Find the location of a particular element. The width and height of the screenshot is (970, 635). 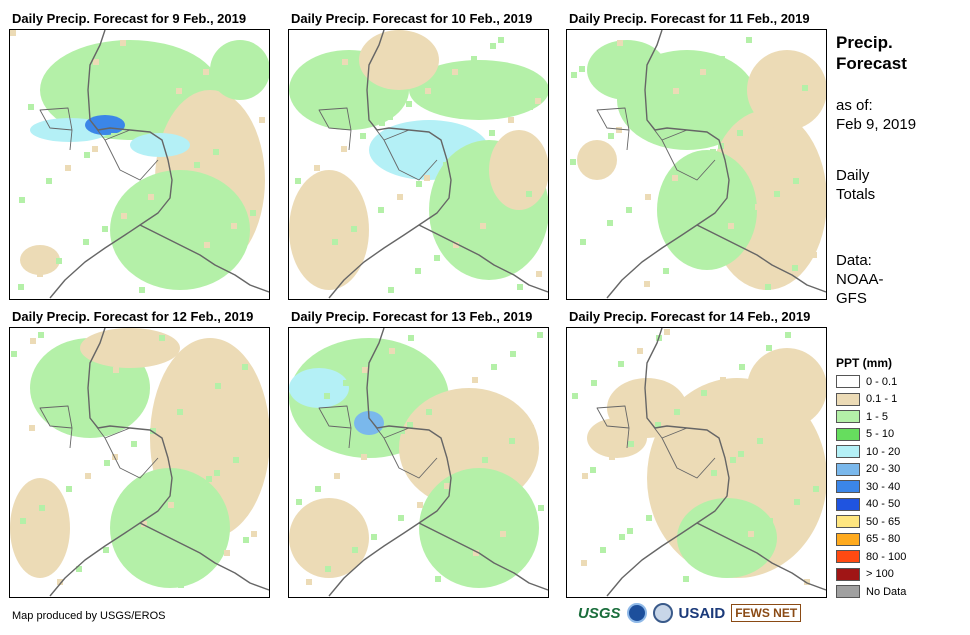

panel-title-2: Daily Precip. Forecast for 10 Feb., 2019 is located at coordinates (412, 18).